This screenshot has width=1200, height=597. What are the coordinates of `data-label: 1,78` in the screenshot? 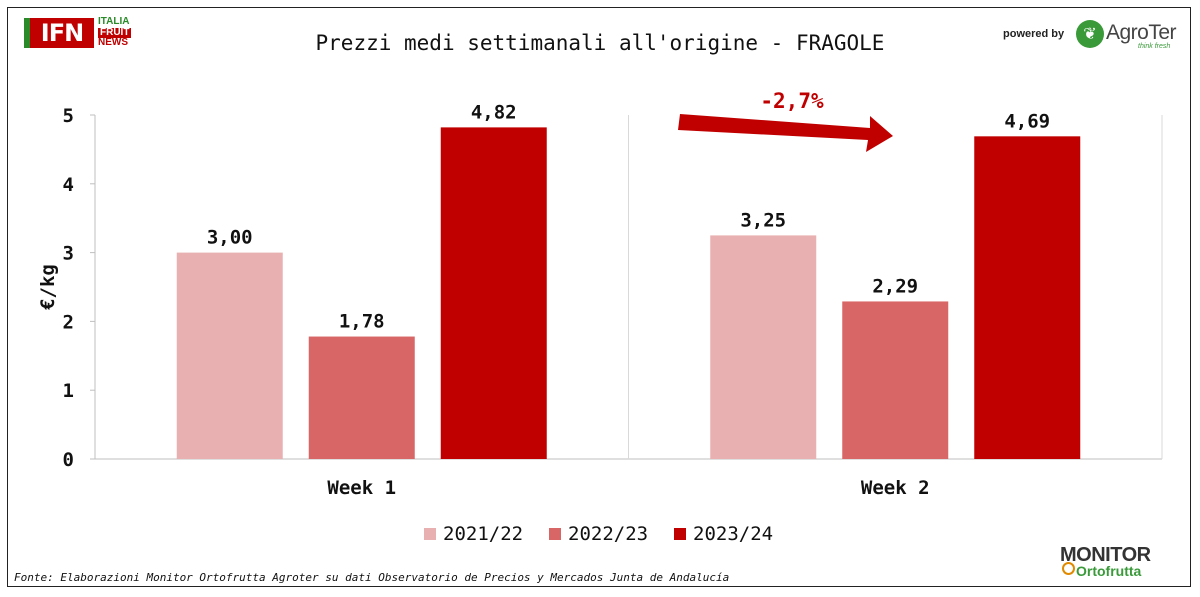 It's located at (362, 322).